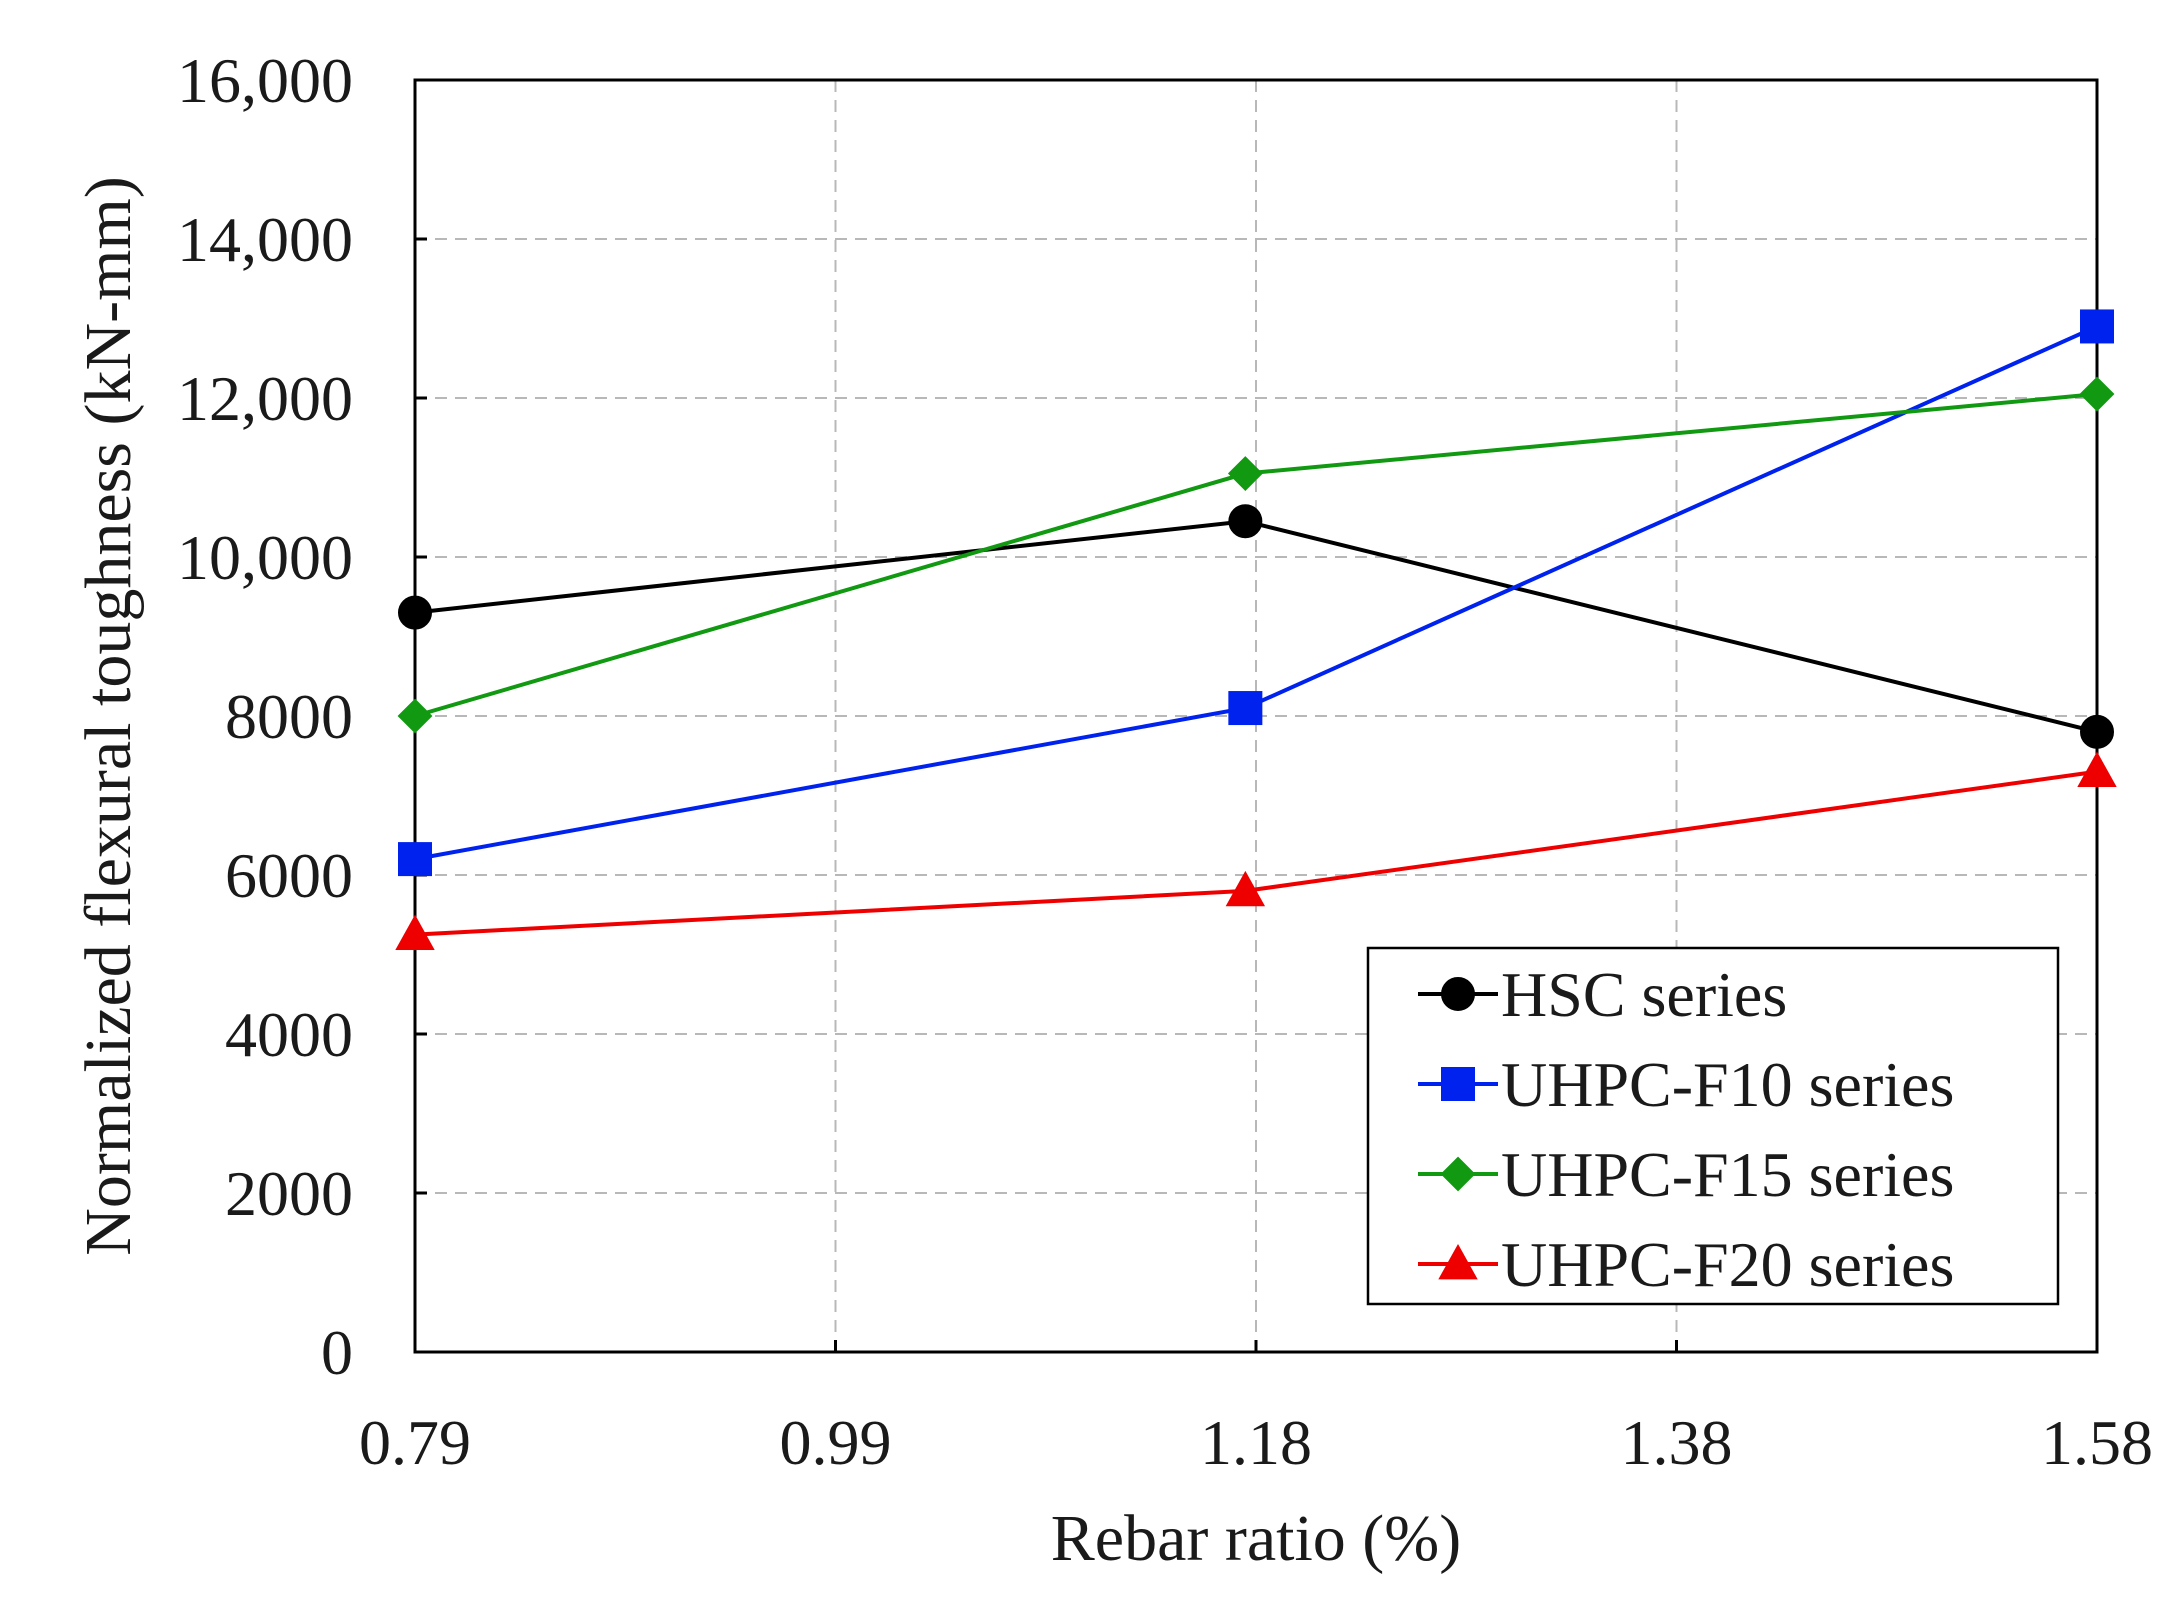  What do you see at coordinates (2097, 1442) in the screenshot?
I see `x-tick-label: 1.58` at bounding box center [2097, 1442].